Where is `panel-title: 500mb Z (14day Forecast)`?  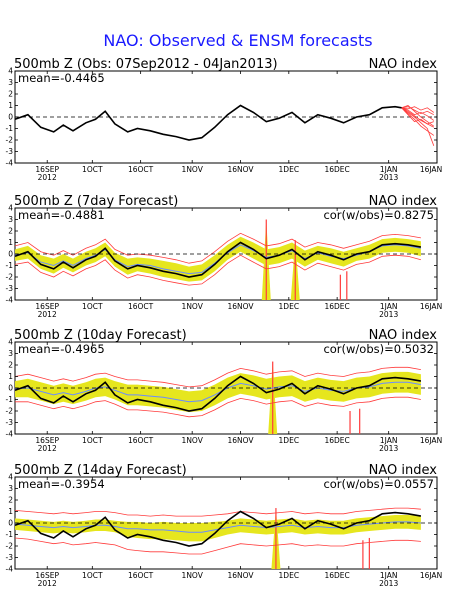
panel-title: 500mb Z (14day Forecast) is located at coordinates (100, 470).